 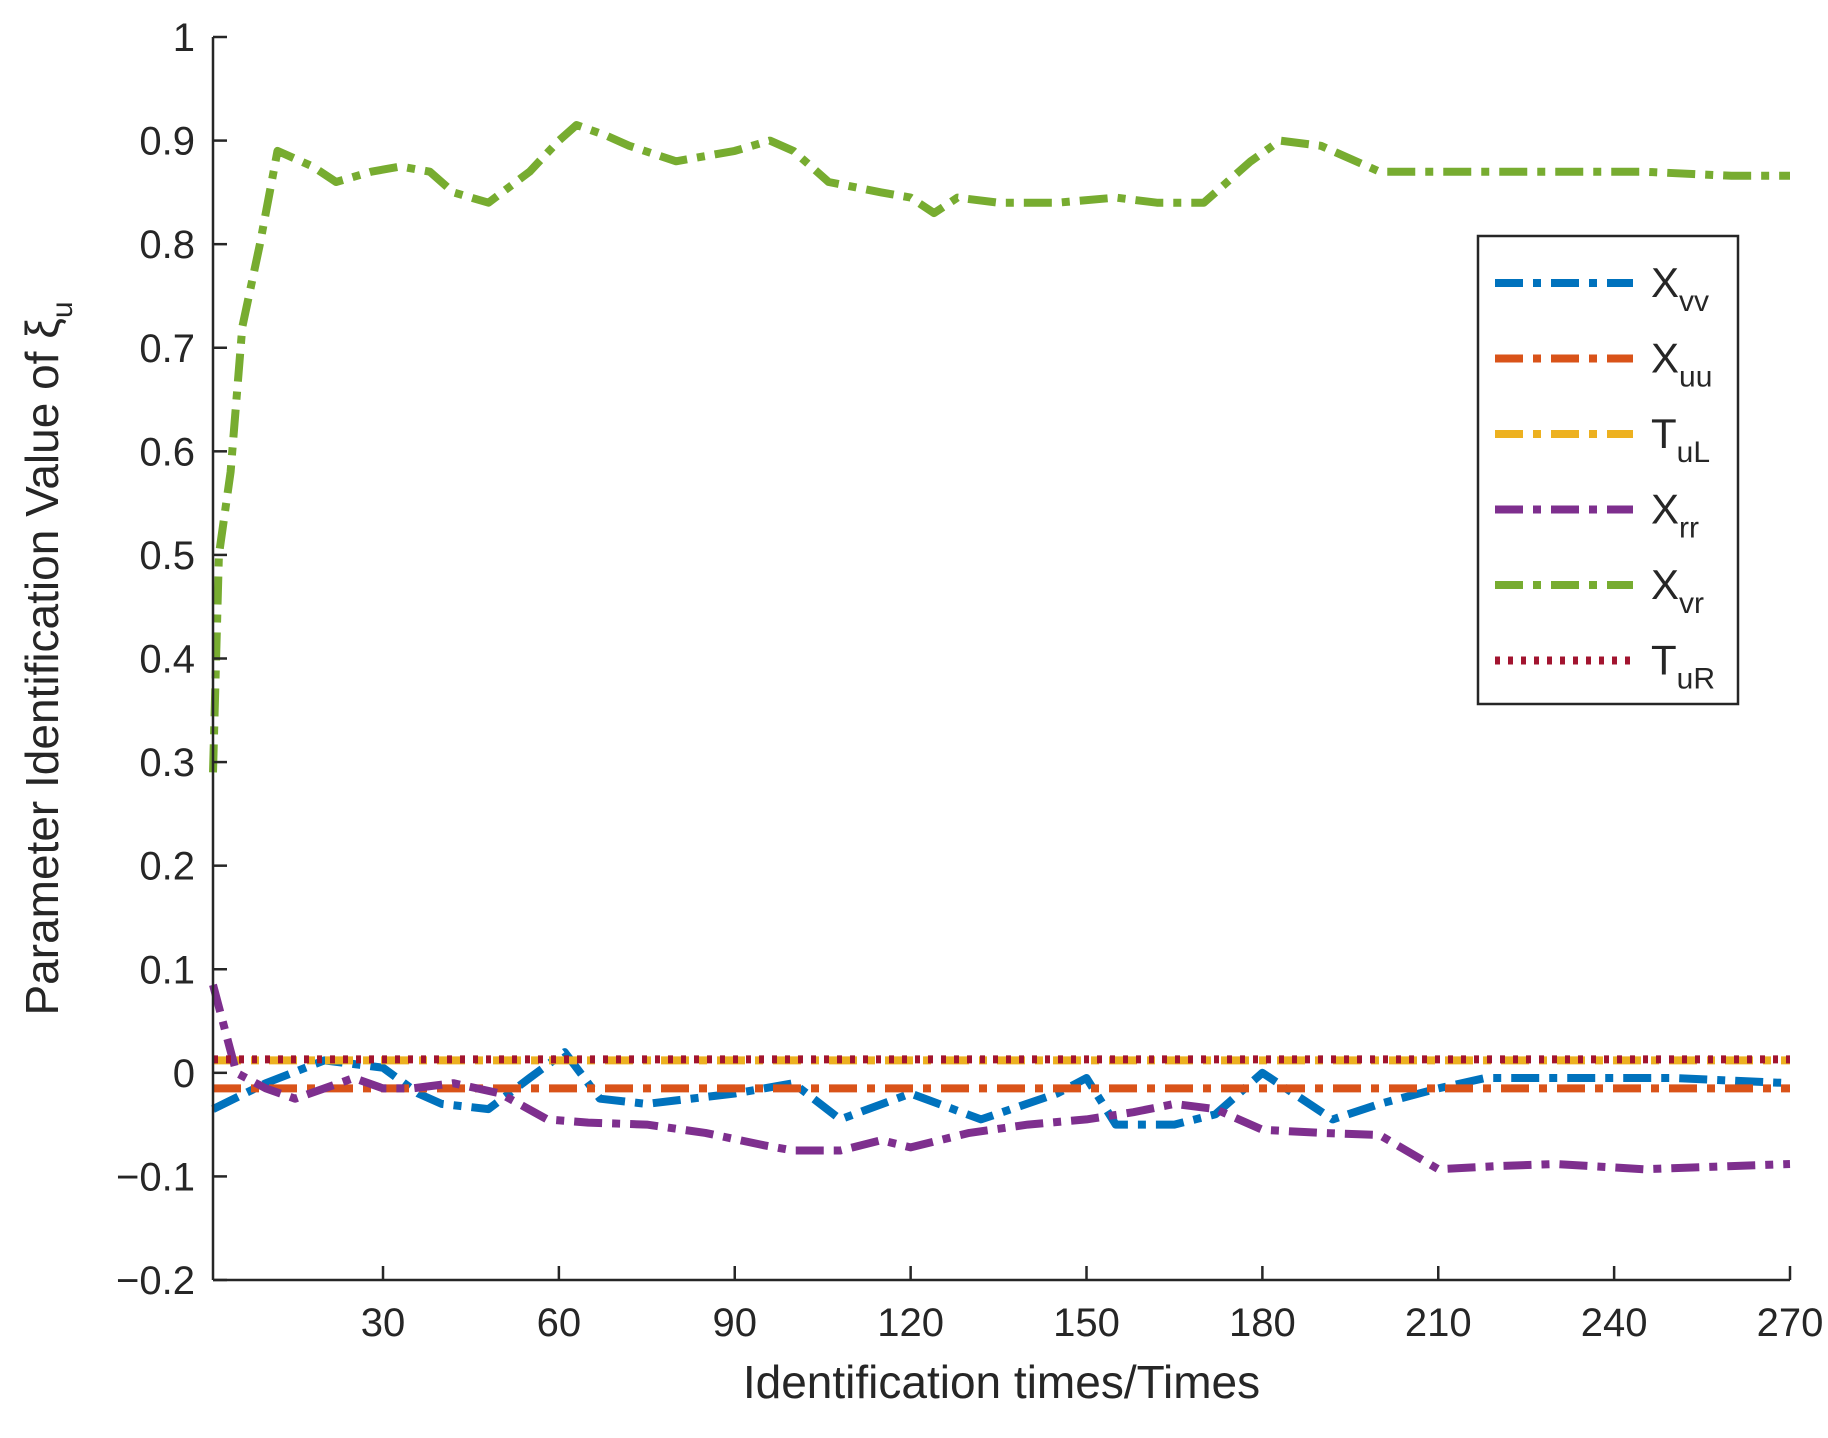 What do you see at coordinates (42, 666) in the screenshot?
I see `y-axis-title-main: Parameter Identification Value of ξ` at bounding box center [42, 666].